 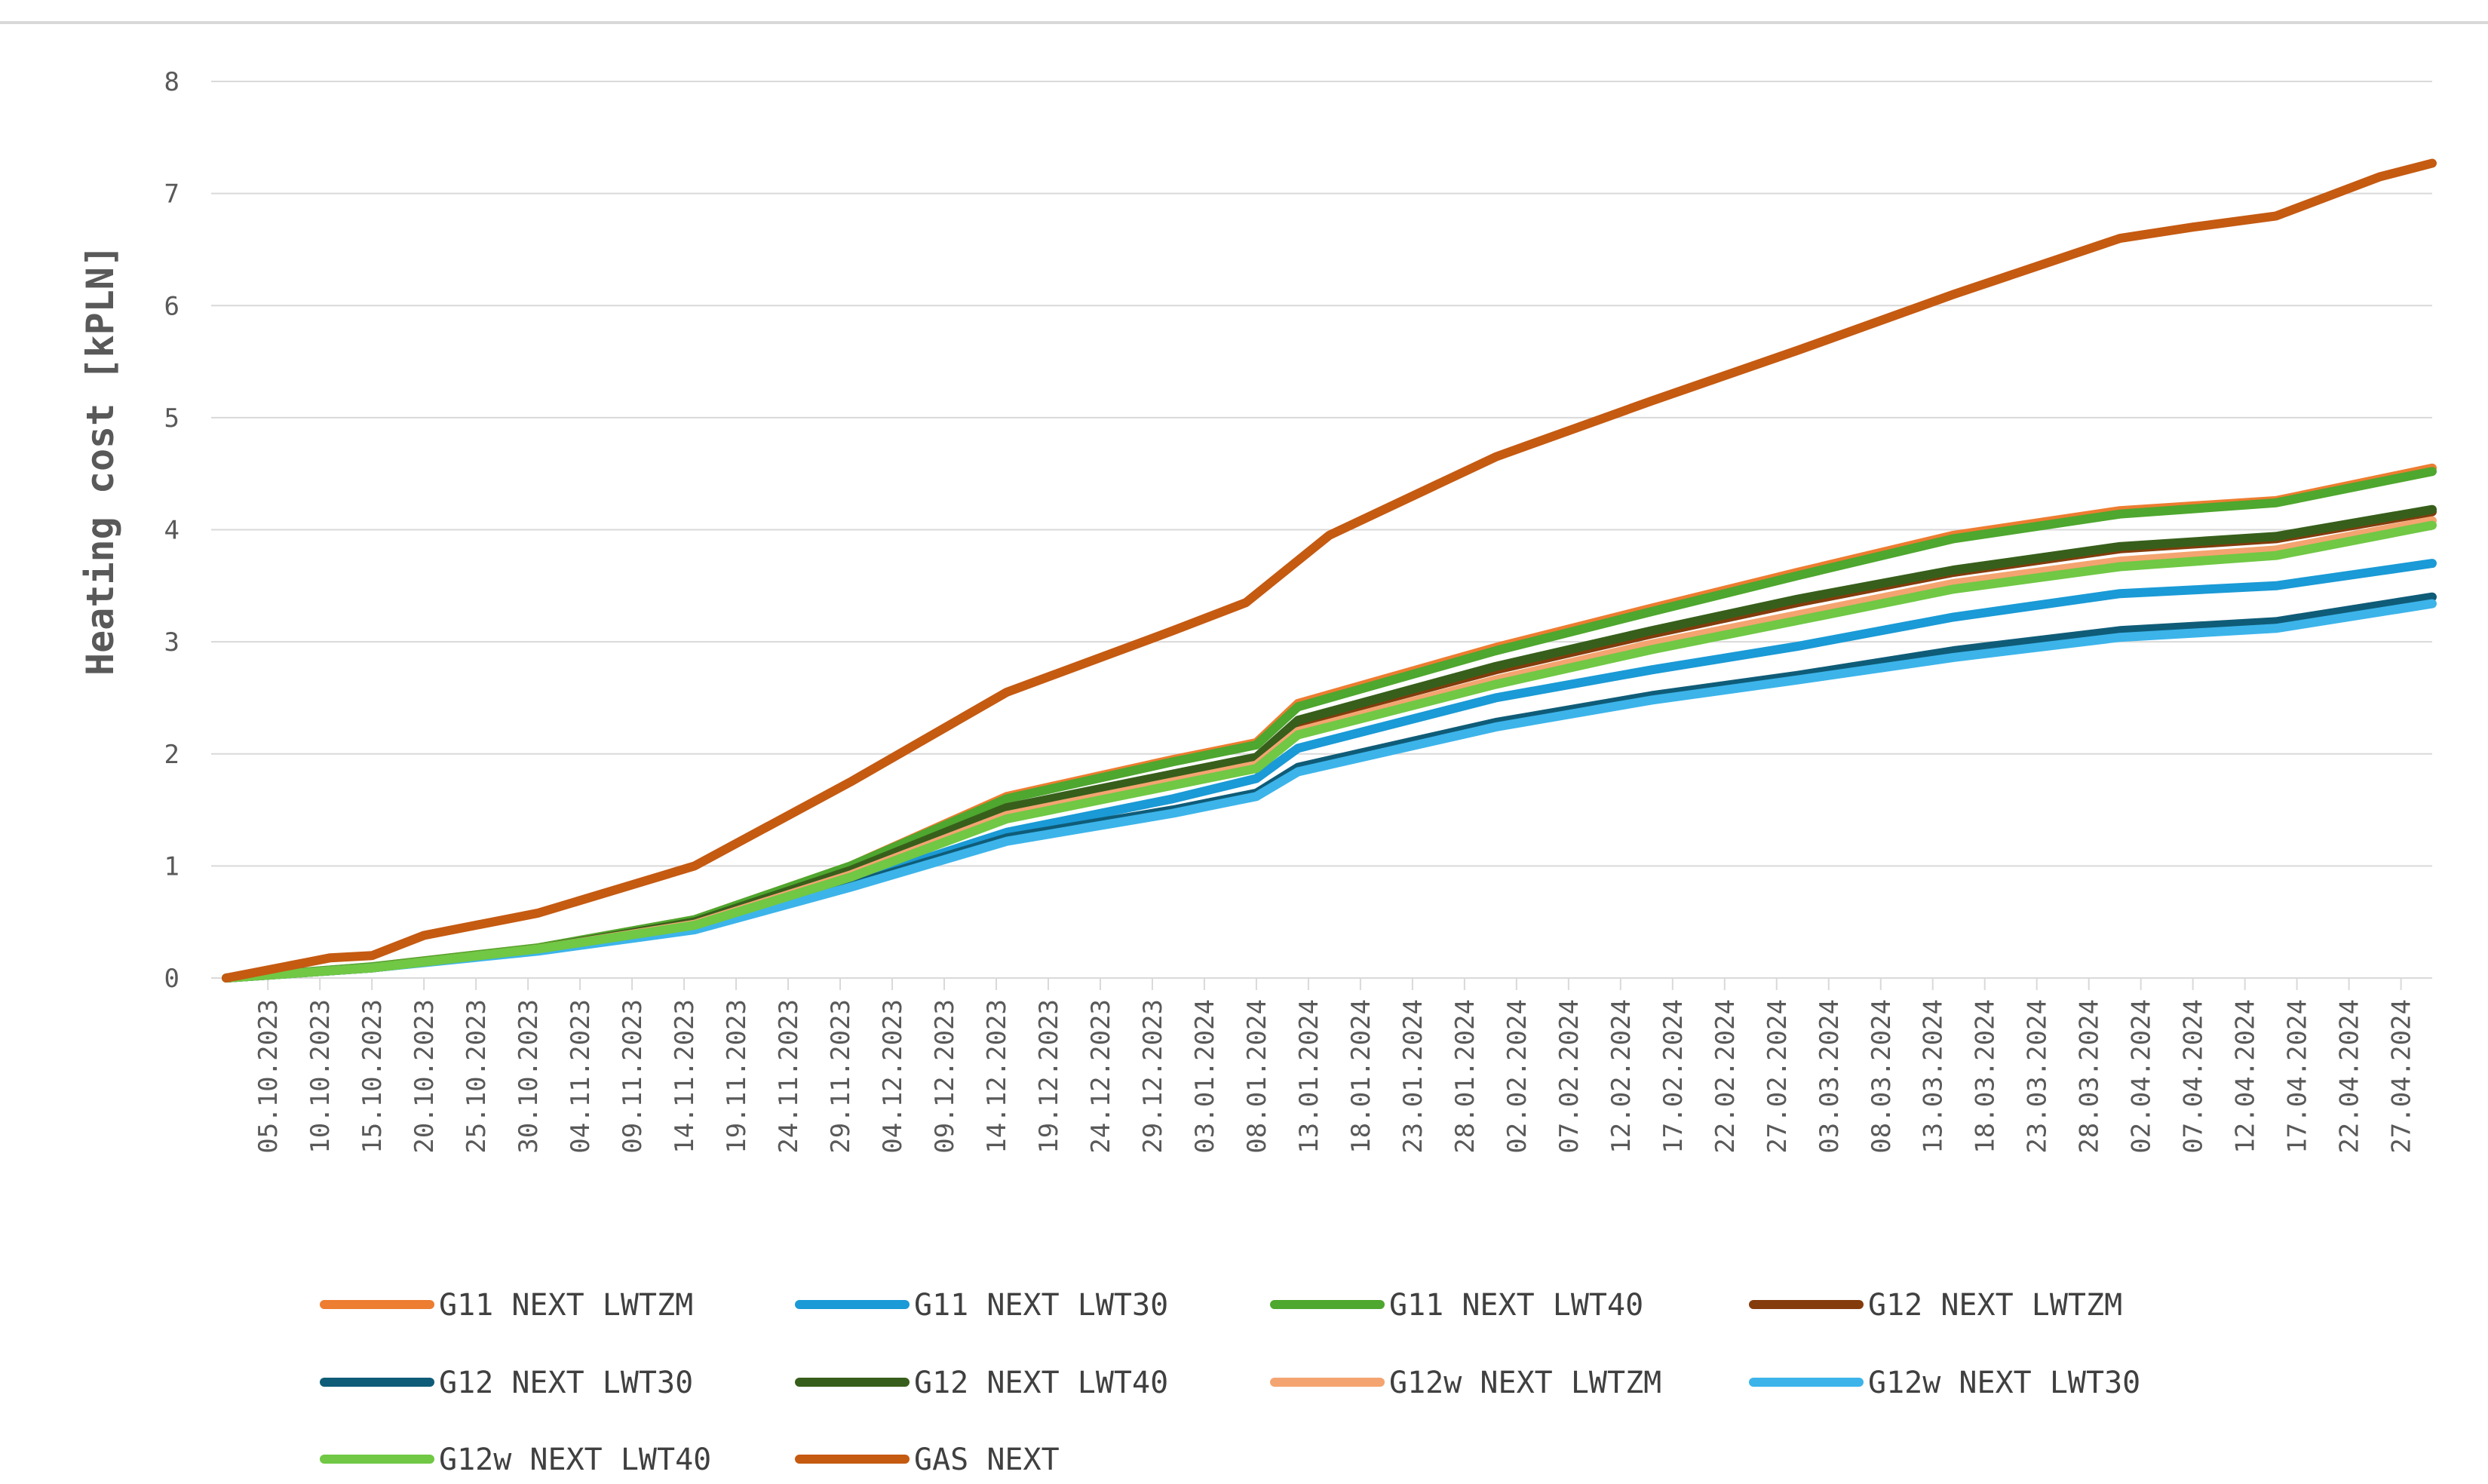 I want to click on x-tick-label: 27.04.2024, so click(x=2402, y=1076).